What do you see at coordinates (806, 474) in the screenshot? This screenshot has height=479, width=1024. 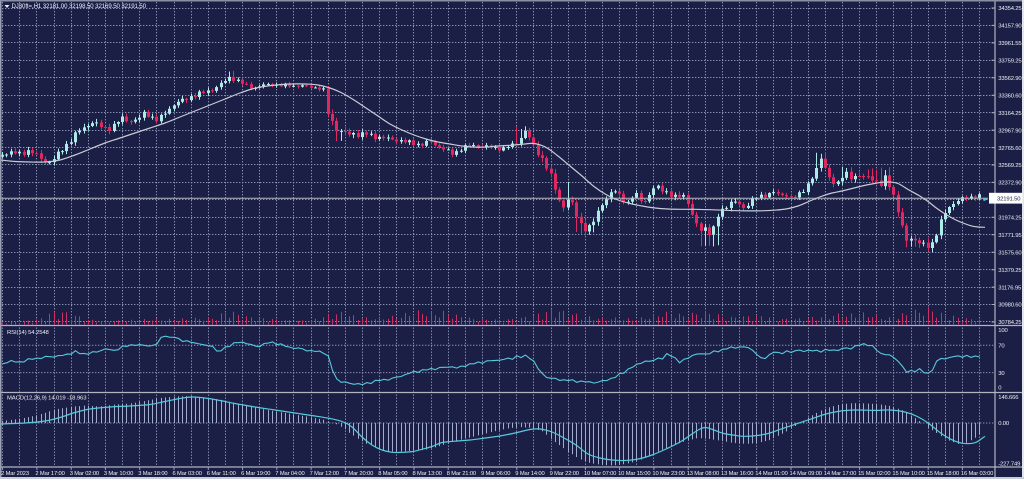 I see `svg-text: 14 Mar 09:00` at bounding box center [806, 474].